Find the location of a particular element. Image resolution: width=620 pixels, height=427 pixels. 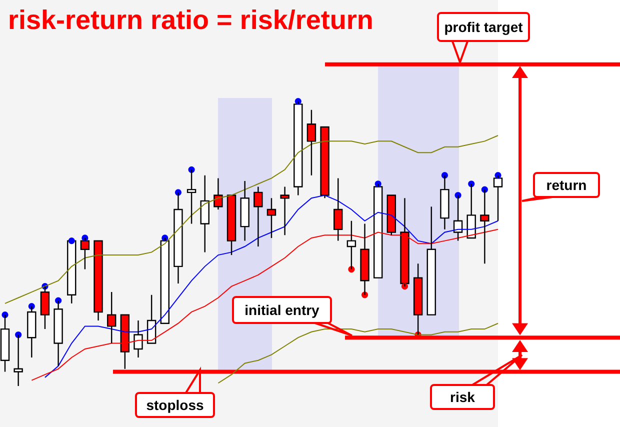

chart-title: risk-return ratio = risk/return is located at coordinates (191, 20).